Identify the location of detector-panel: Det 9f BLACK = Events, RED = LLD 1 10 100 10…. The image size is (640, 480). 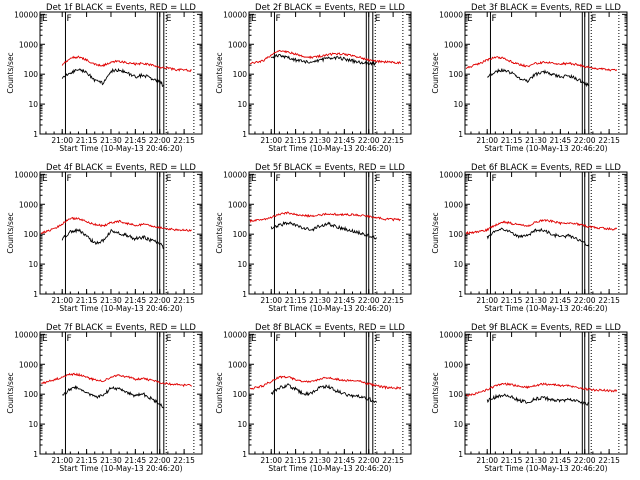
(529, 398).